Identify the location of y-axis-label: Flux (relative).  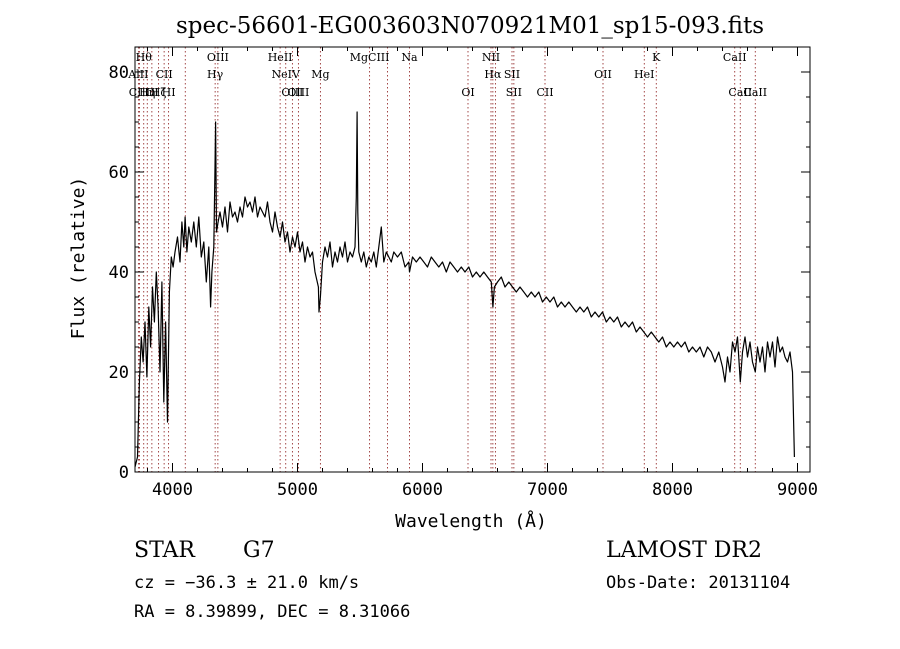
(78, 258).